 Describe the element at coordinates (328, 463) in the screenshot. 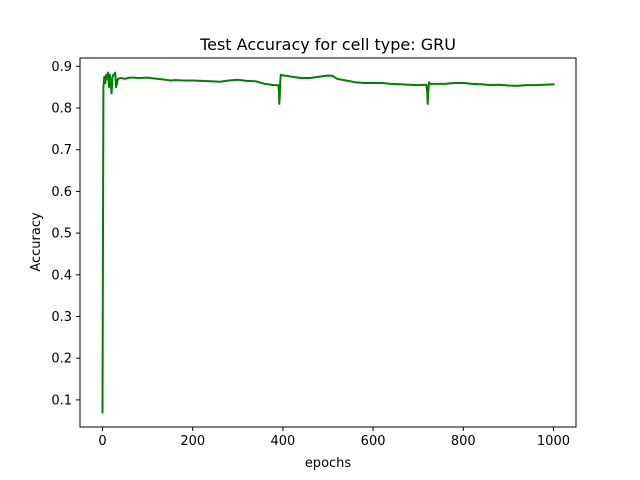

I see `x-axis-label: epochs` at that location.